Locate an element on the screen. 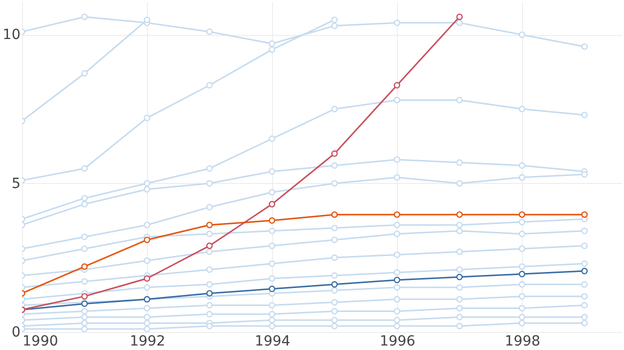 The height and width of the screenshot is (350, 624). x-tick-label: 1998 is located at coordinates (522, 342).